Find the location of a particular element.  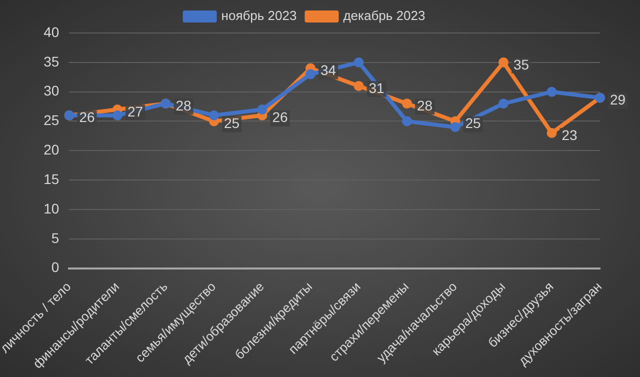

data-label: 35 is located at coordinates (521, 64).